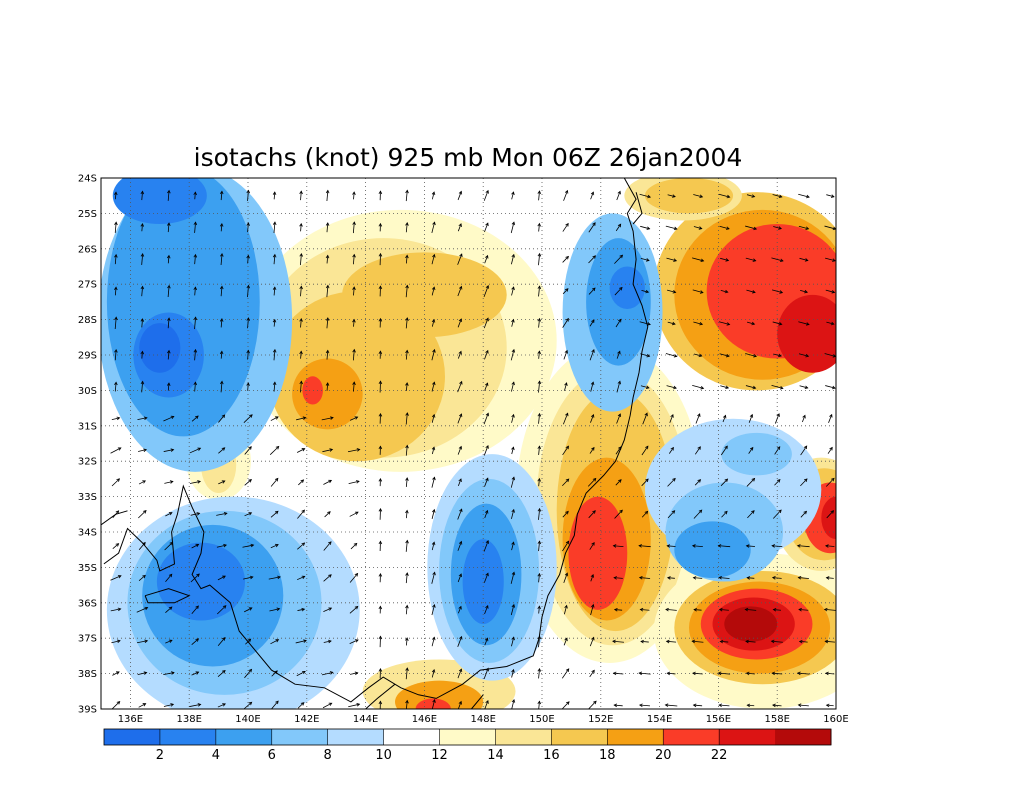 This screenshot has height=800, width=1024. What do you see at coordinates (87, 639) in the screenshot?
I see `lat-tick-label: 37S` at bounding box center [87, 639].